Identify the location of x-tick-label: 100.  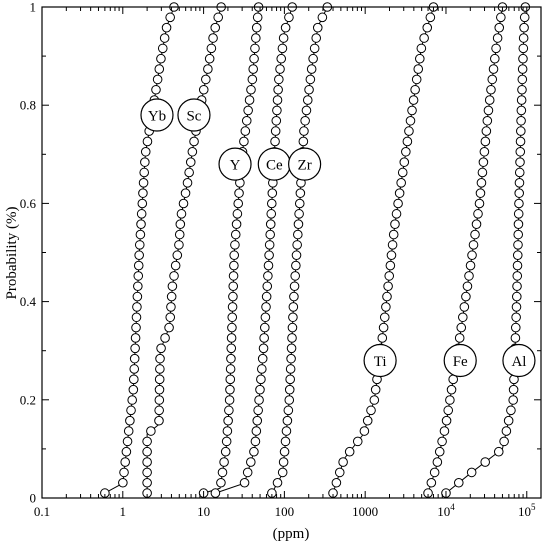
(285, 511).